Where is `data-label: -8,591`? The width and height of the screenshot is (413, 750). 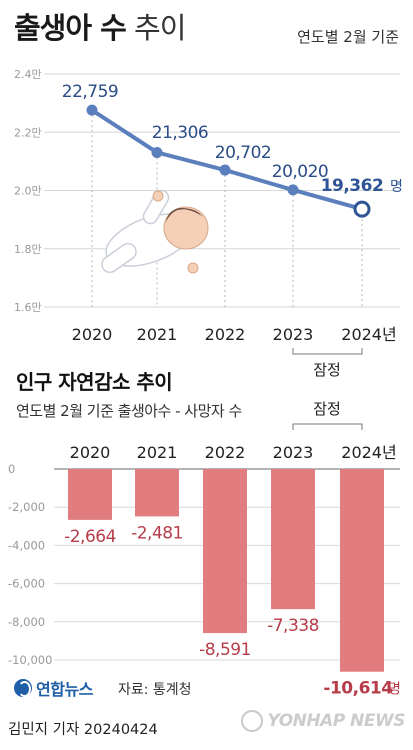 data-label: -8,591 is located at coordinates (225, 650).